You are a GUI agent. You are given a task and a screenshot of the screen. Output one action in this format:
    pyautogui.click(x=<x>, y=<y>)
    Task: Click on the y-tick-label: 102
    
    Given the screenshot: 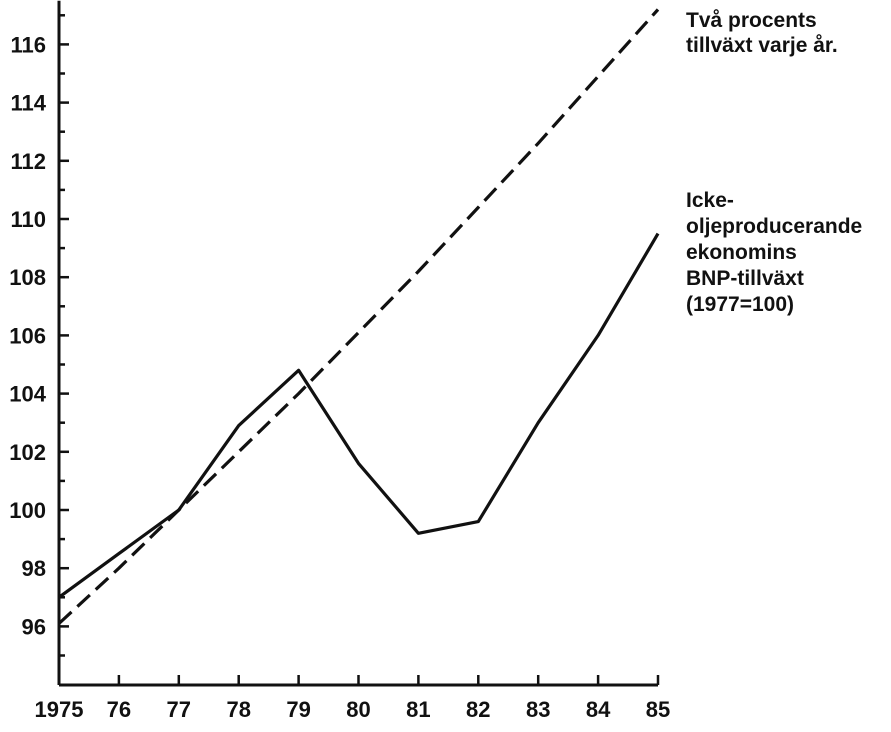 What is the action you would take?
    pyautogui.click(x=27, y=452)
    